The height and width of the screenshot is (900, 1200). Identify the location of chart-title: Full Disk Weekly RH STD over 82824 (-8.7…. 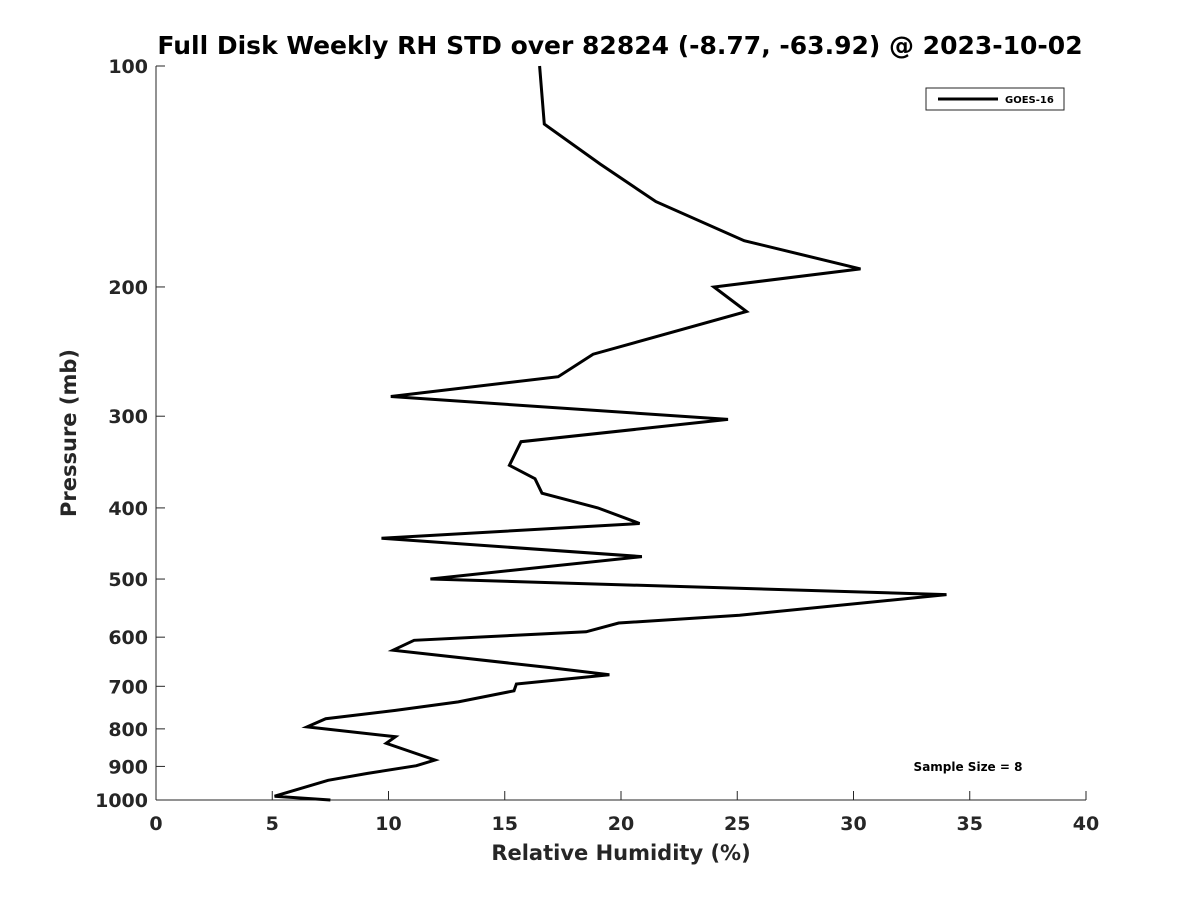
(619, 45).